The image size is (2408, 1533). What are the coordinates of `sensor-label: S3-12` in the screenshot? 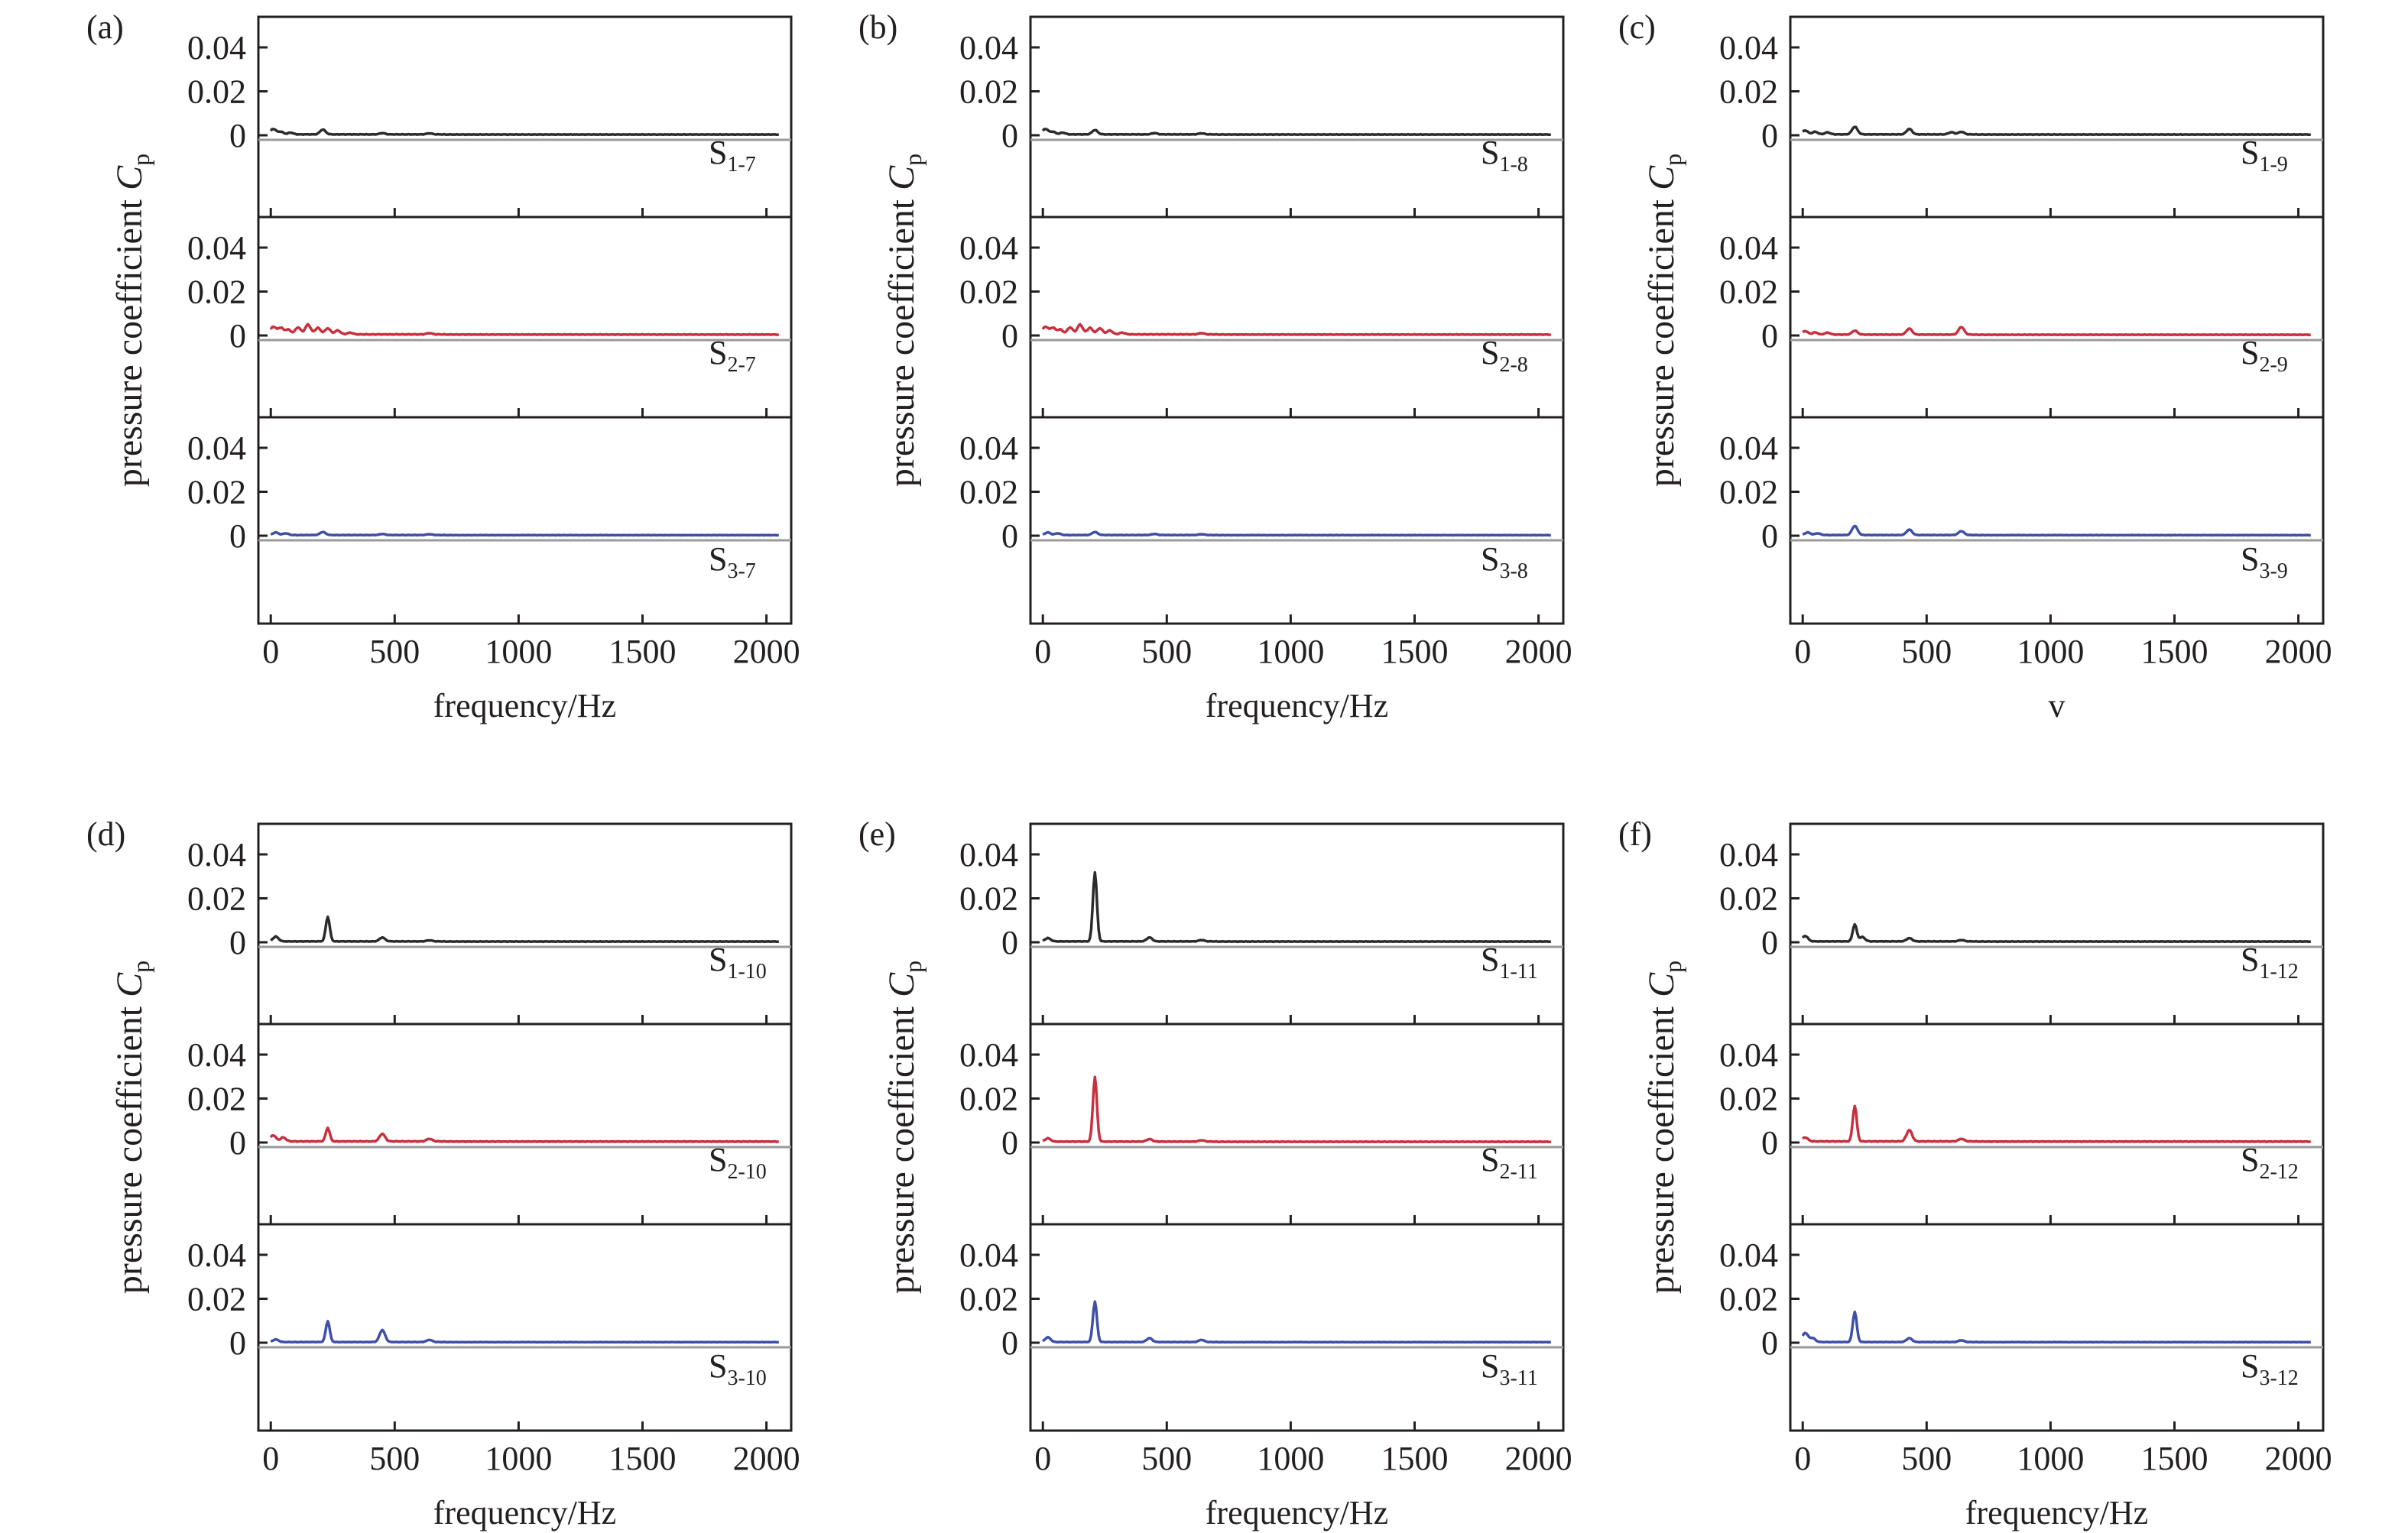 It's located at (2270, 1368).